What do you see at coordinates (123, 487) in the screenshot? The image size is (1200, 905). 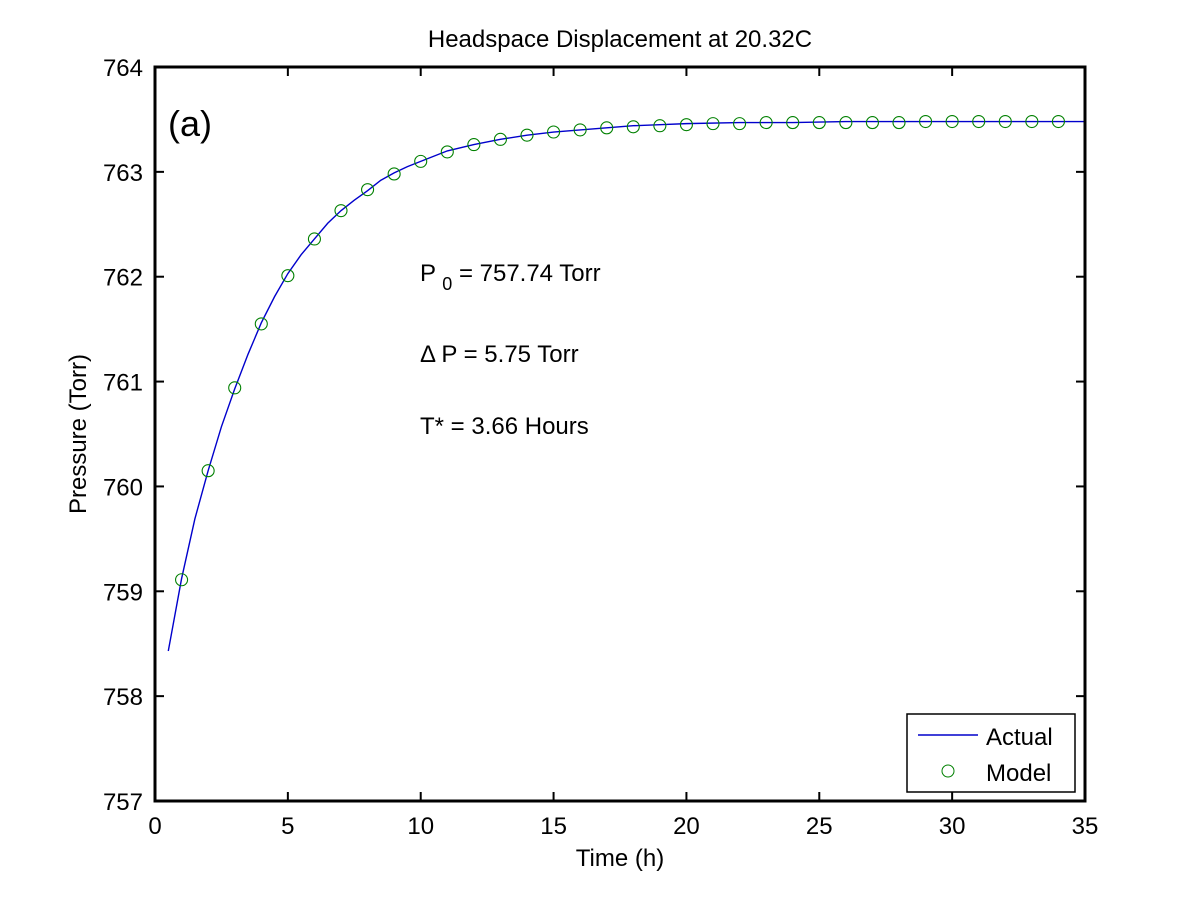 I see `y-tick-label: 760` at bounding box center [123, 487].